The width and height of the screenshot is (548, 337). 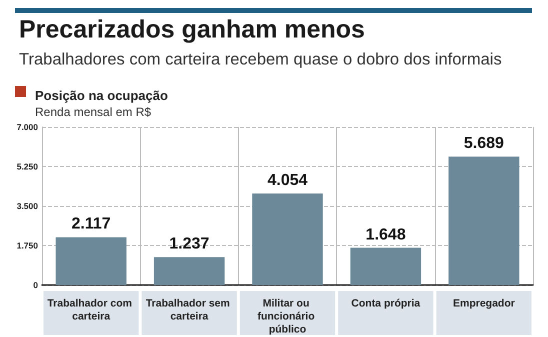 I want to click on data-label: 4.054, so click(x=287, y=180).